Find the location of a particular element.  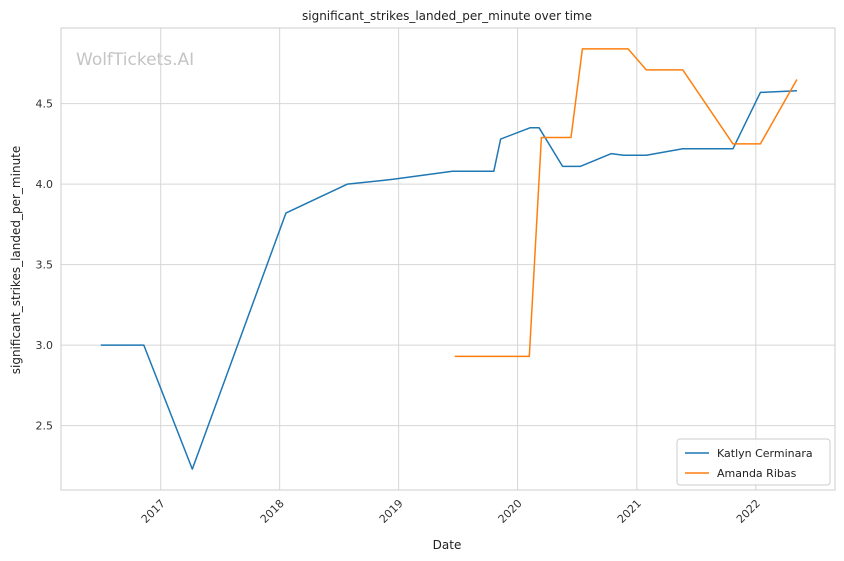

watermark: WolfTickets.AI is located at coordinates (135, 60).